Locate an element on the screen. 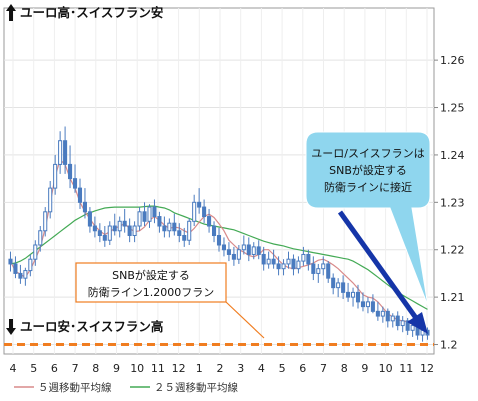 Image resolution: width=478 pixels, height=401 pixels. downtrend-arrow-shaft is located at coordinates (378, 265).